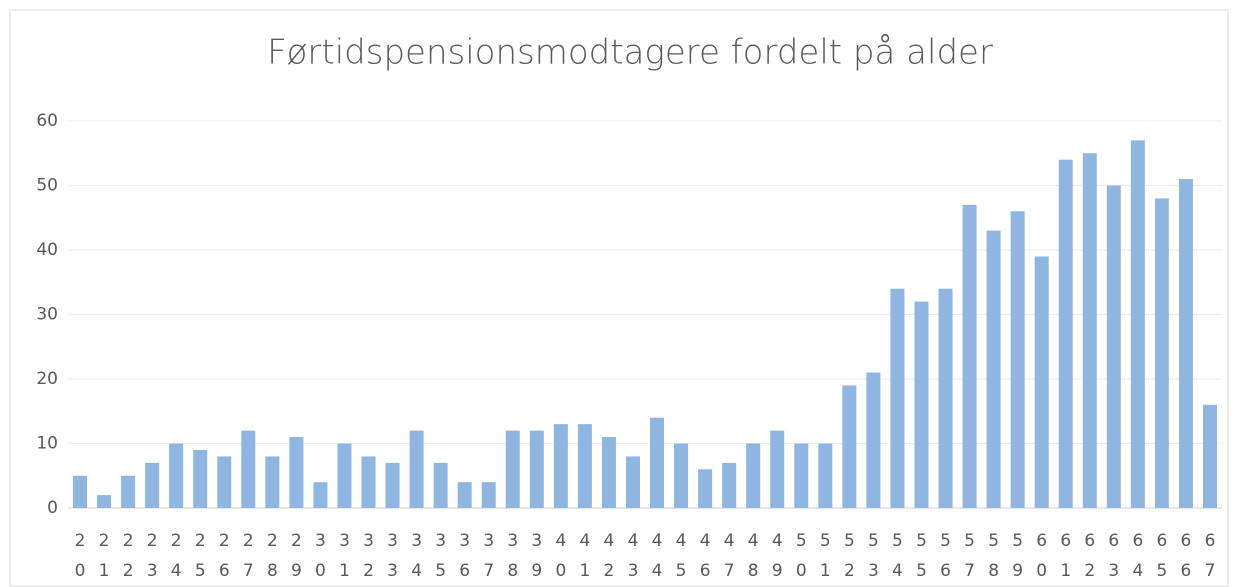  What do you see at coordinates (47, 444) in the screenshot?
I see `y-tick-label: 10` at bounding box center [47, 444].